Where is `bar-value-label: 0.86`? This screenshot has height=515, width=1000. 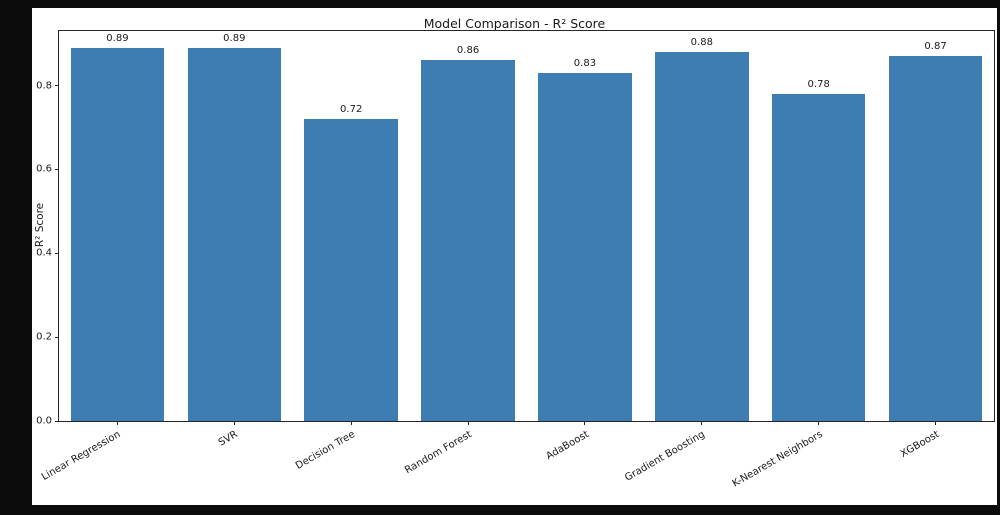 bar-value-label: 0.86 is located at coordinates (468, 51).